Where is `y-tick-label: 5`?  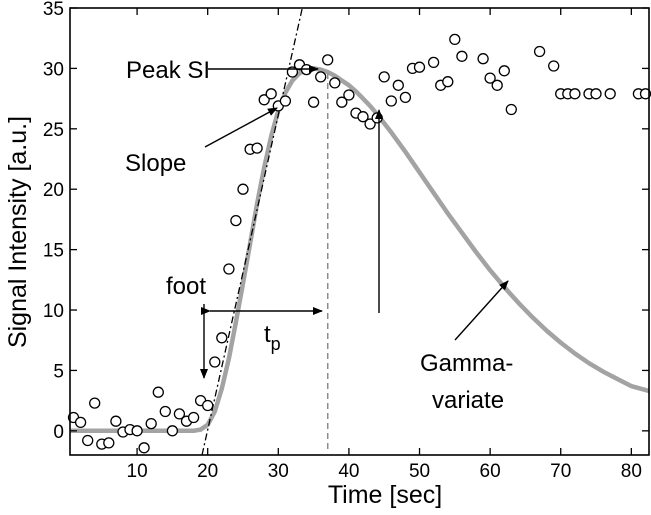
y-tick-label: 5 is located at coordinates (58, 371).